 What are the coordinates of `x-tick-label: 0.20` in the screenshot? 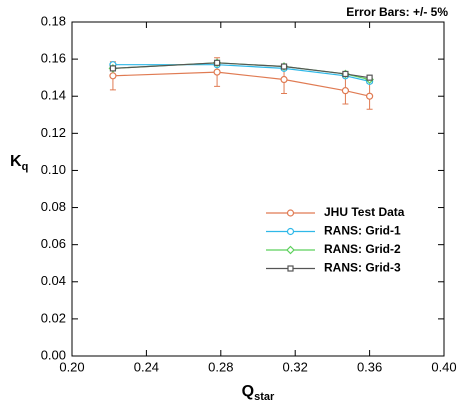 It's located at (71, 366).